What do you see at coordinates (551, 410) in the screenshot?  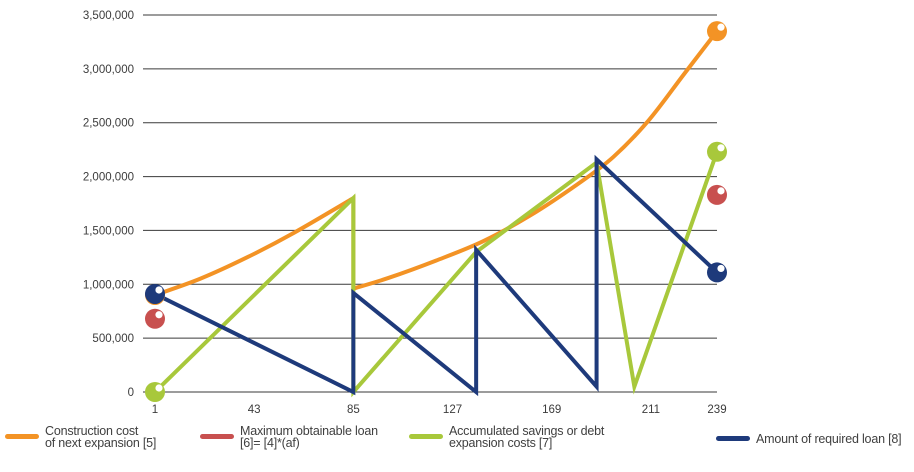 I see `x-tick-label: 169` at bounding box center [551, 410].